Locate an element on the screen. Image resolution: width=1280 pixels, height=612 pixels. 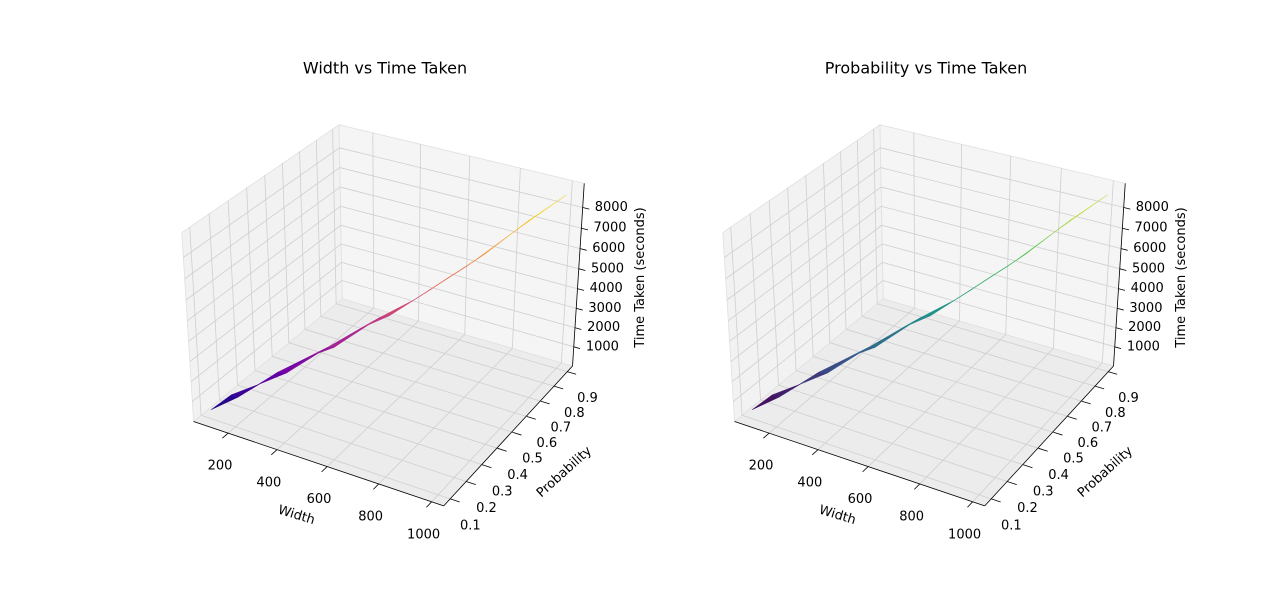
x-tick-label: 600 is located at coordinates (860, 499).